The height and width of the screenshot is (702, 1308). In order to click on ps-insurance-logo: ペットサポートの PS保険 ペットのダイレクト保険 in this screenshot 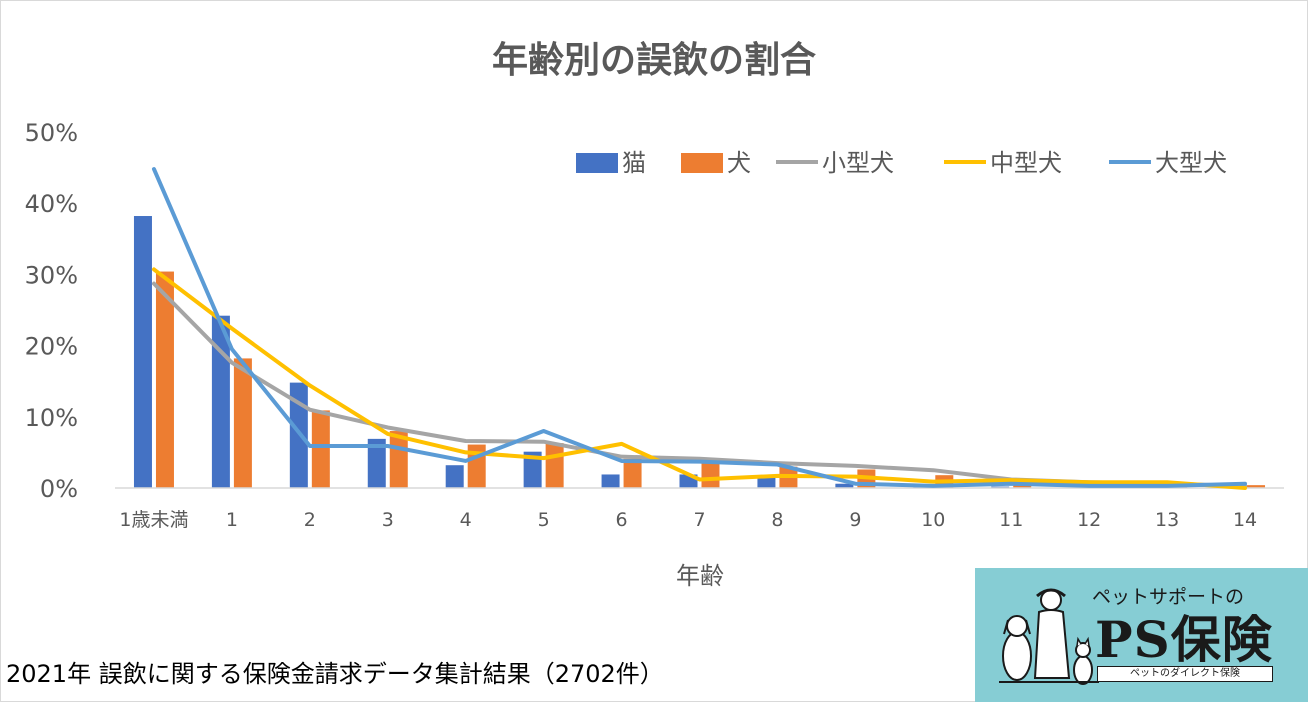, I will do `click(1141, 635)`.